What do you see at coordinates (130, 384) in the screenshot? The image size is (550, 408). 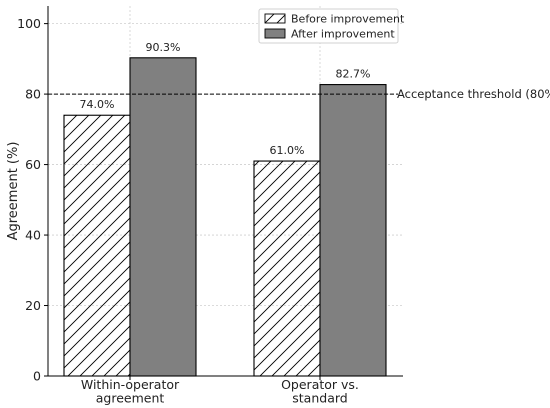 I see `x-tick-label: Within-operator` at bounding box center [130, 384].